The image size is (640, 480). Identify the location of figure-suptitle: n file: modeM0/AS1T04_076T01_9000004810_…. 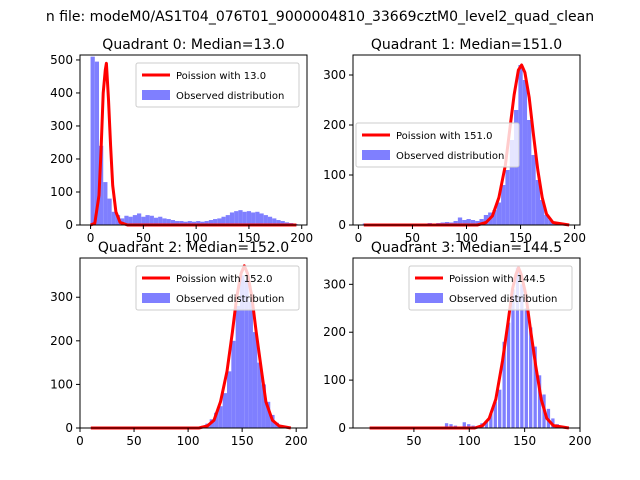
(320, 17).